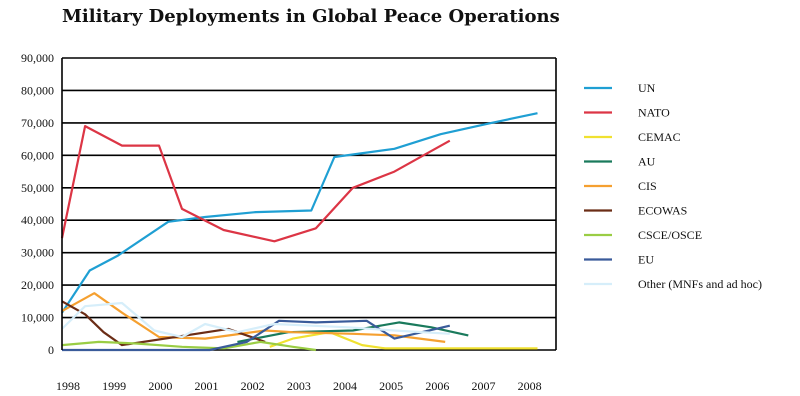 The height and width of the screenshot is (396, 800). What do you see at coordinates (114, 386) in the screenshot?
I see `x-tick-label: 1999` at bounding box center [114, 386].